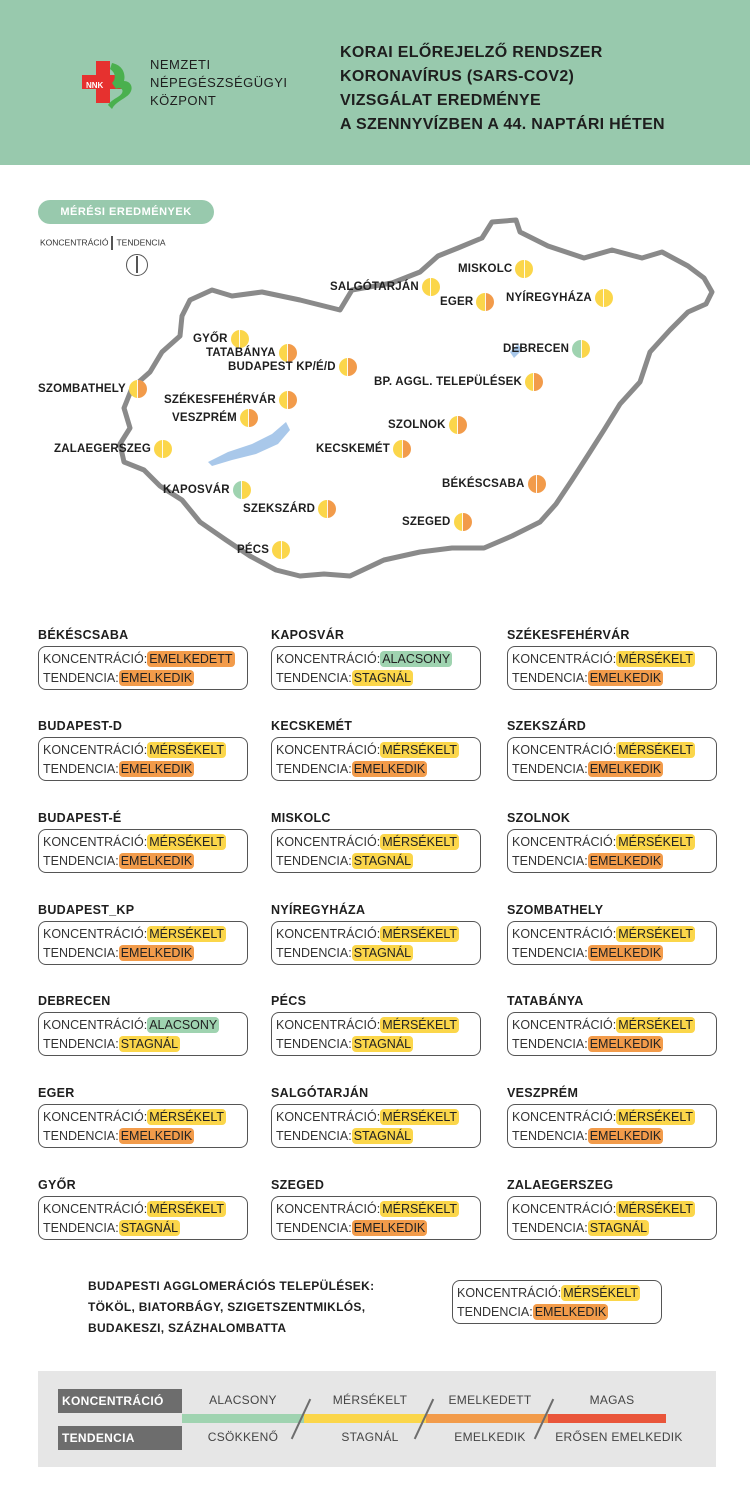 This screenshot has height=1500, width=750. I want to click on city-label: NYÍREGYHÁZA, so click(549, 298).